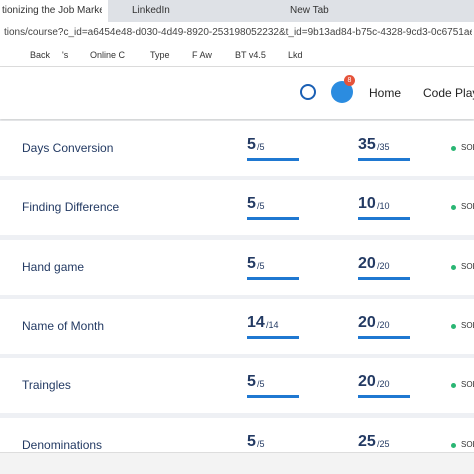 The image size is (474, 474). I want to click on tab-strip, so click(237, 11).